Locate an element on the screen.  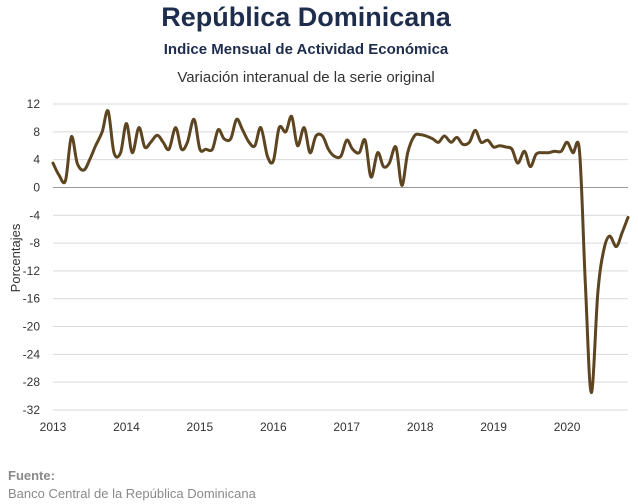
y-tick-label: -8 is located at coordinates (34, 243).